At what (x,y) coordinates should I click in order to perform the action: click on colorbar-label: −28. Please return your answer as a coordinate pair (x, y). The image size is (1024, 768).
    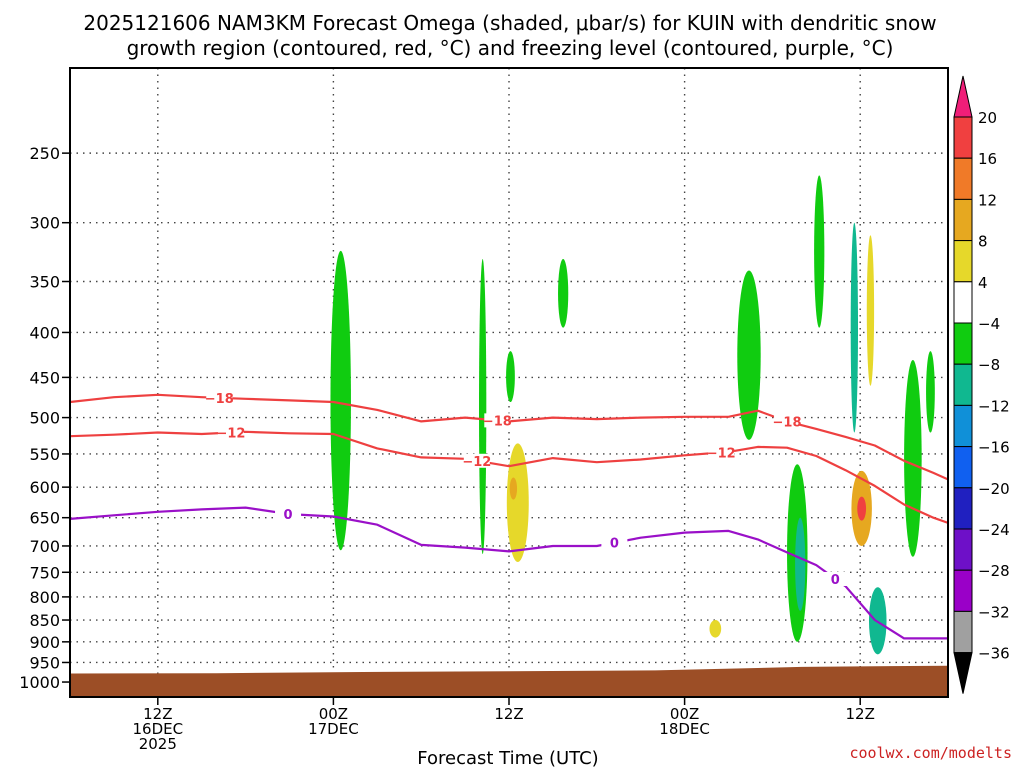
    Looking at the image, I should click on (994, 571).